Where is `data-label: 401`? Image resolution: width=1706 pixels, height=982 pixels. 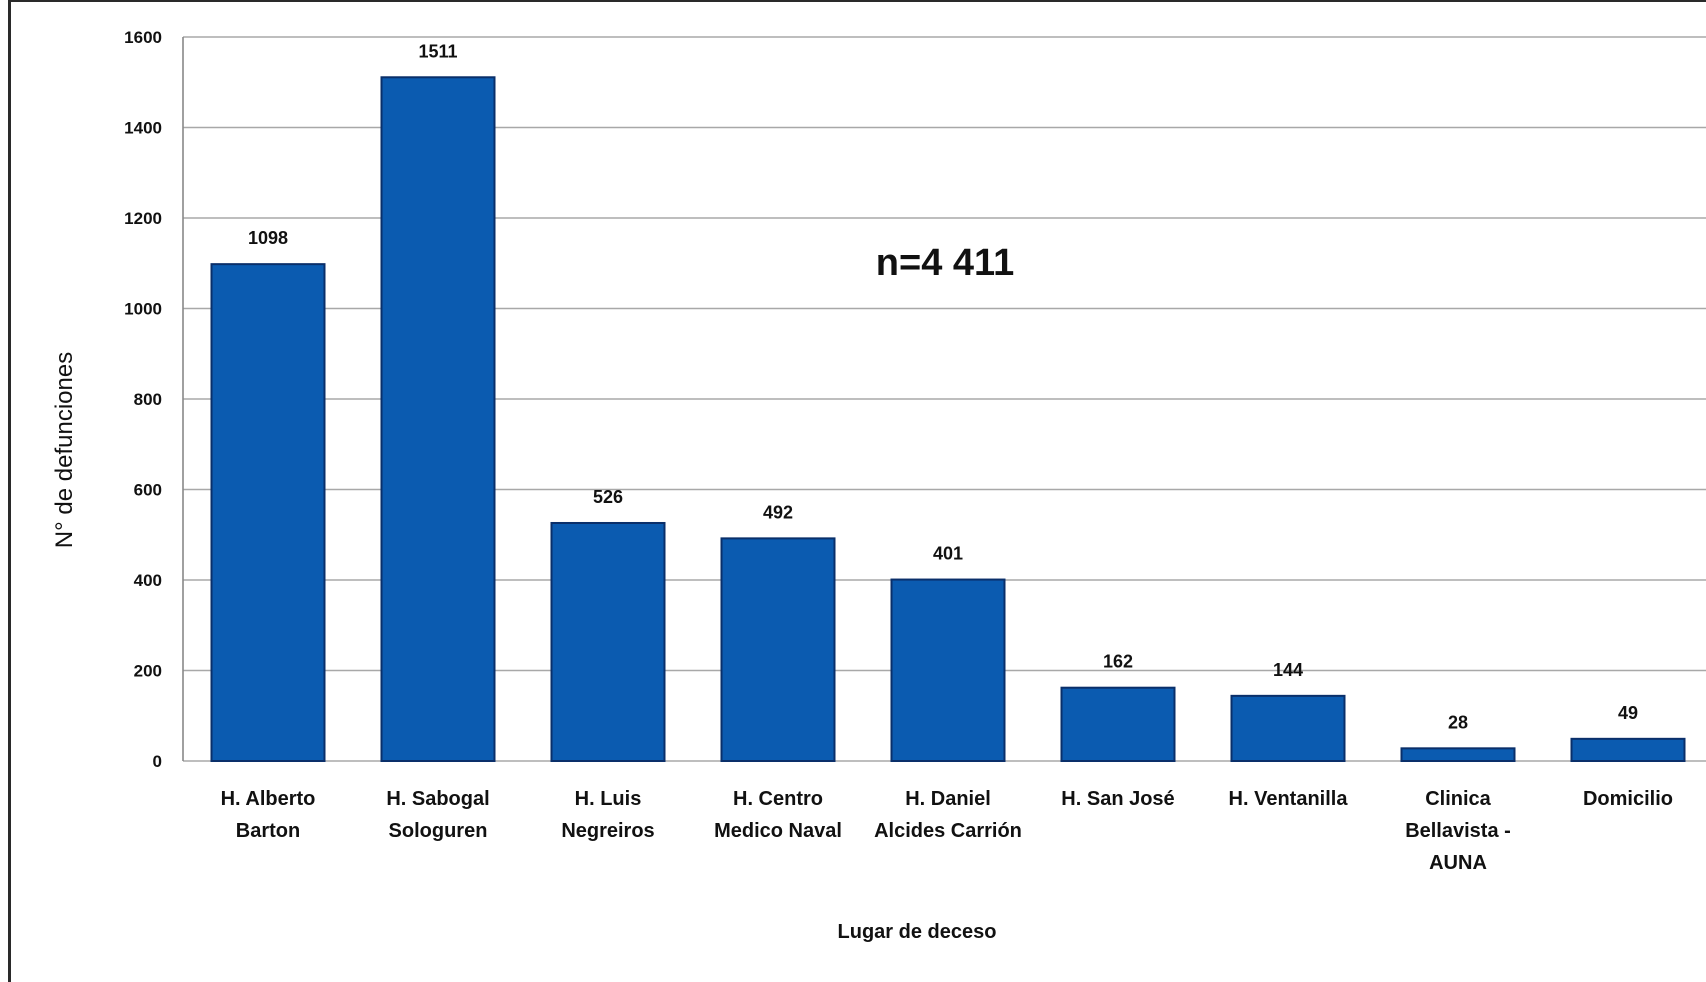
data-label: 401 is located at coordinates (948, 554).